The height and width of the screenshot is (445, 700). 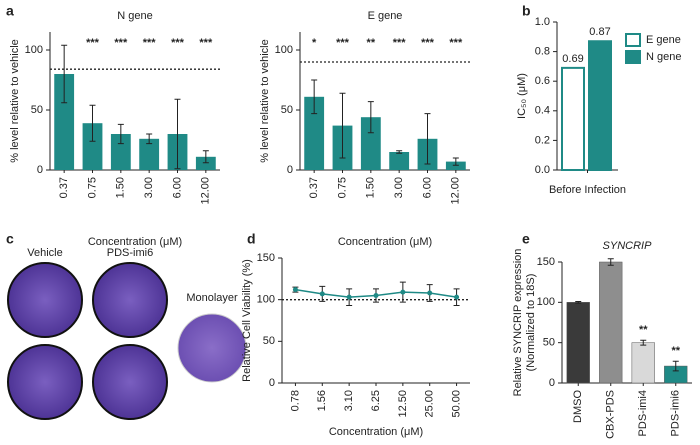 What do you see at coordinates (212, 298) in the screenshot?
I see `plate-label: Monolayer` at bounding box center [212, 298].